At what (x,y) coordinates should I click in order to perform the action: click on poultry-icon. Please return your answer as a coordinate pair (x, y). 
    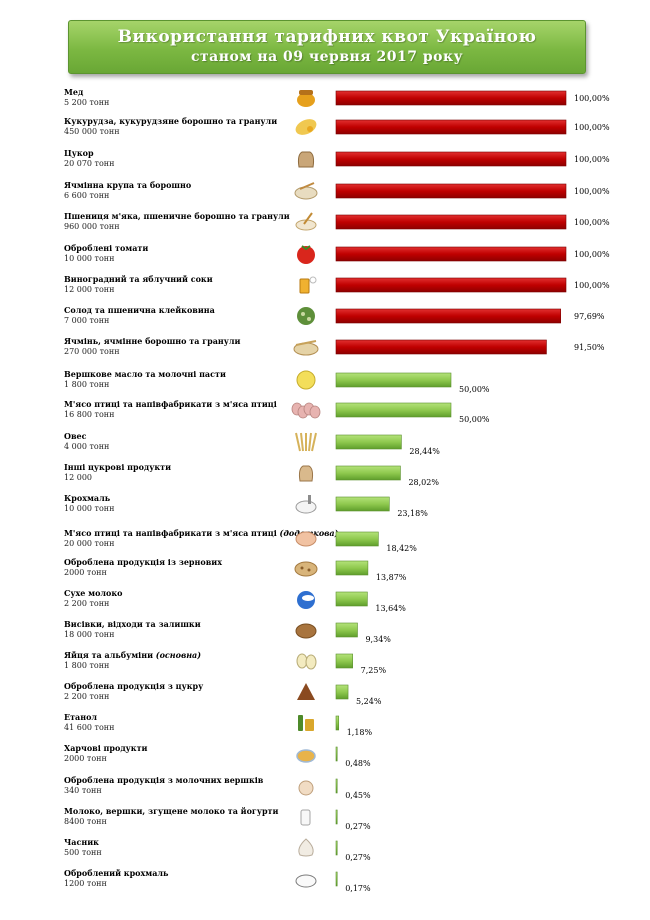
    Looking at the image, I should click on (306, 410).